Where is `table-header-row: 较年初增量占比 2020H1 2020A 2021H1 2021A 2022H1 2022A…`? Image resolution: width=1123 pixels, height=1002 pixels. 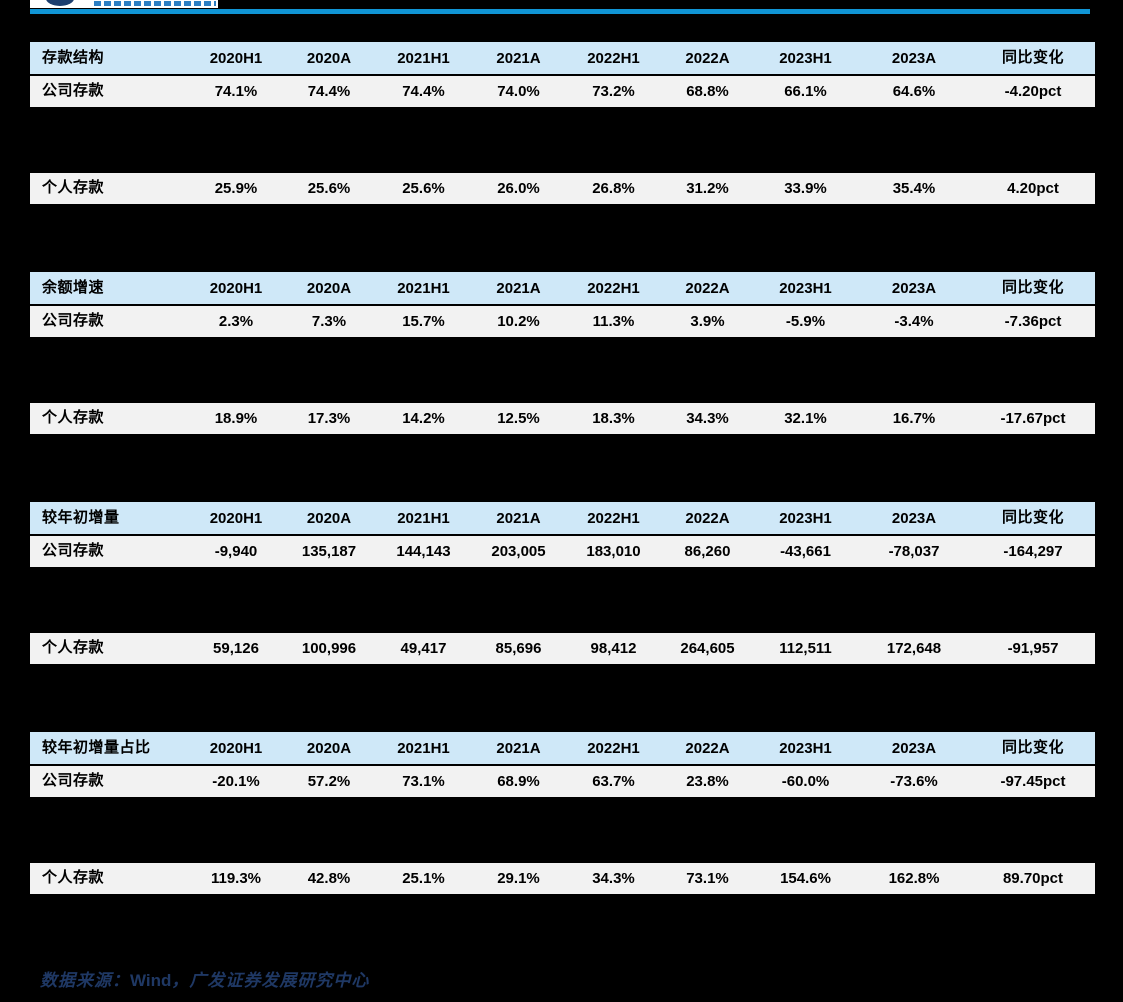 table-header-row: 较年初增量占比 2020H1 2020A 2021H1 2021A 2022H1 2022A… is located at coordinates (562, 749).